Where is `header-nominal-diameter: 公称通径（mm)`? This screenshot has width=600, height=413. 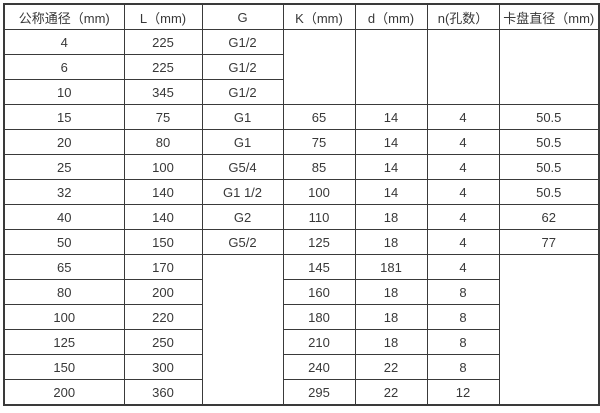
header-nominal-diameter: 公称通径（mm) is located at coordinates (64, 16).